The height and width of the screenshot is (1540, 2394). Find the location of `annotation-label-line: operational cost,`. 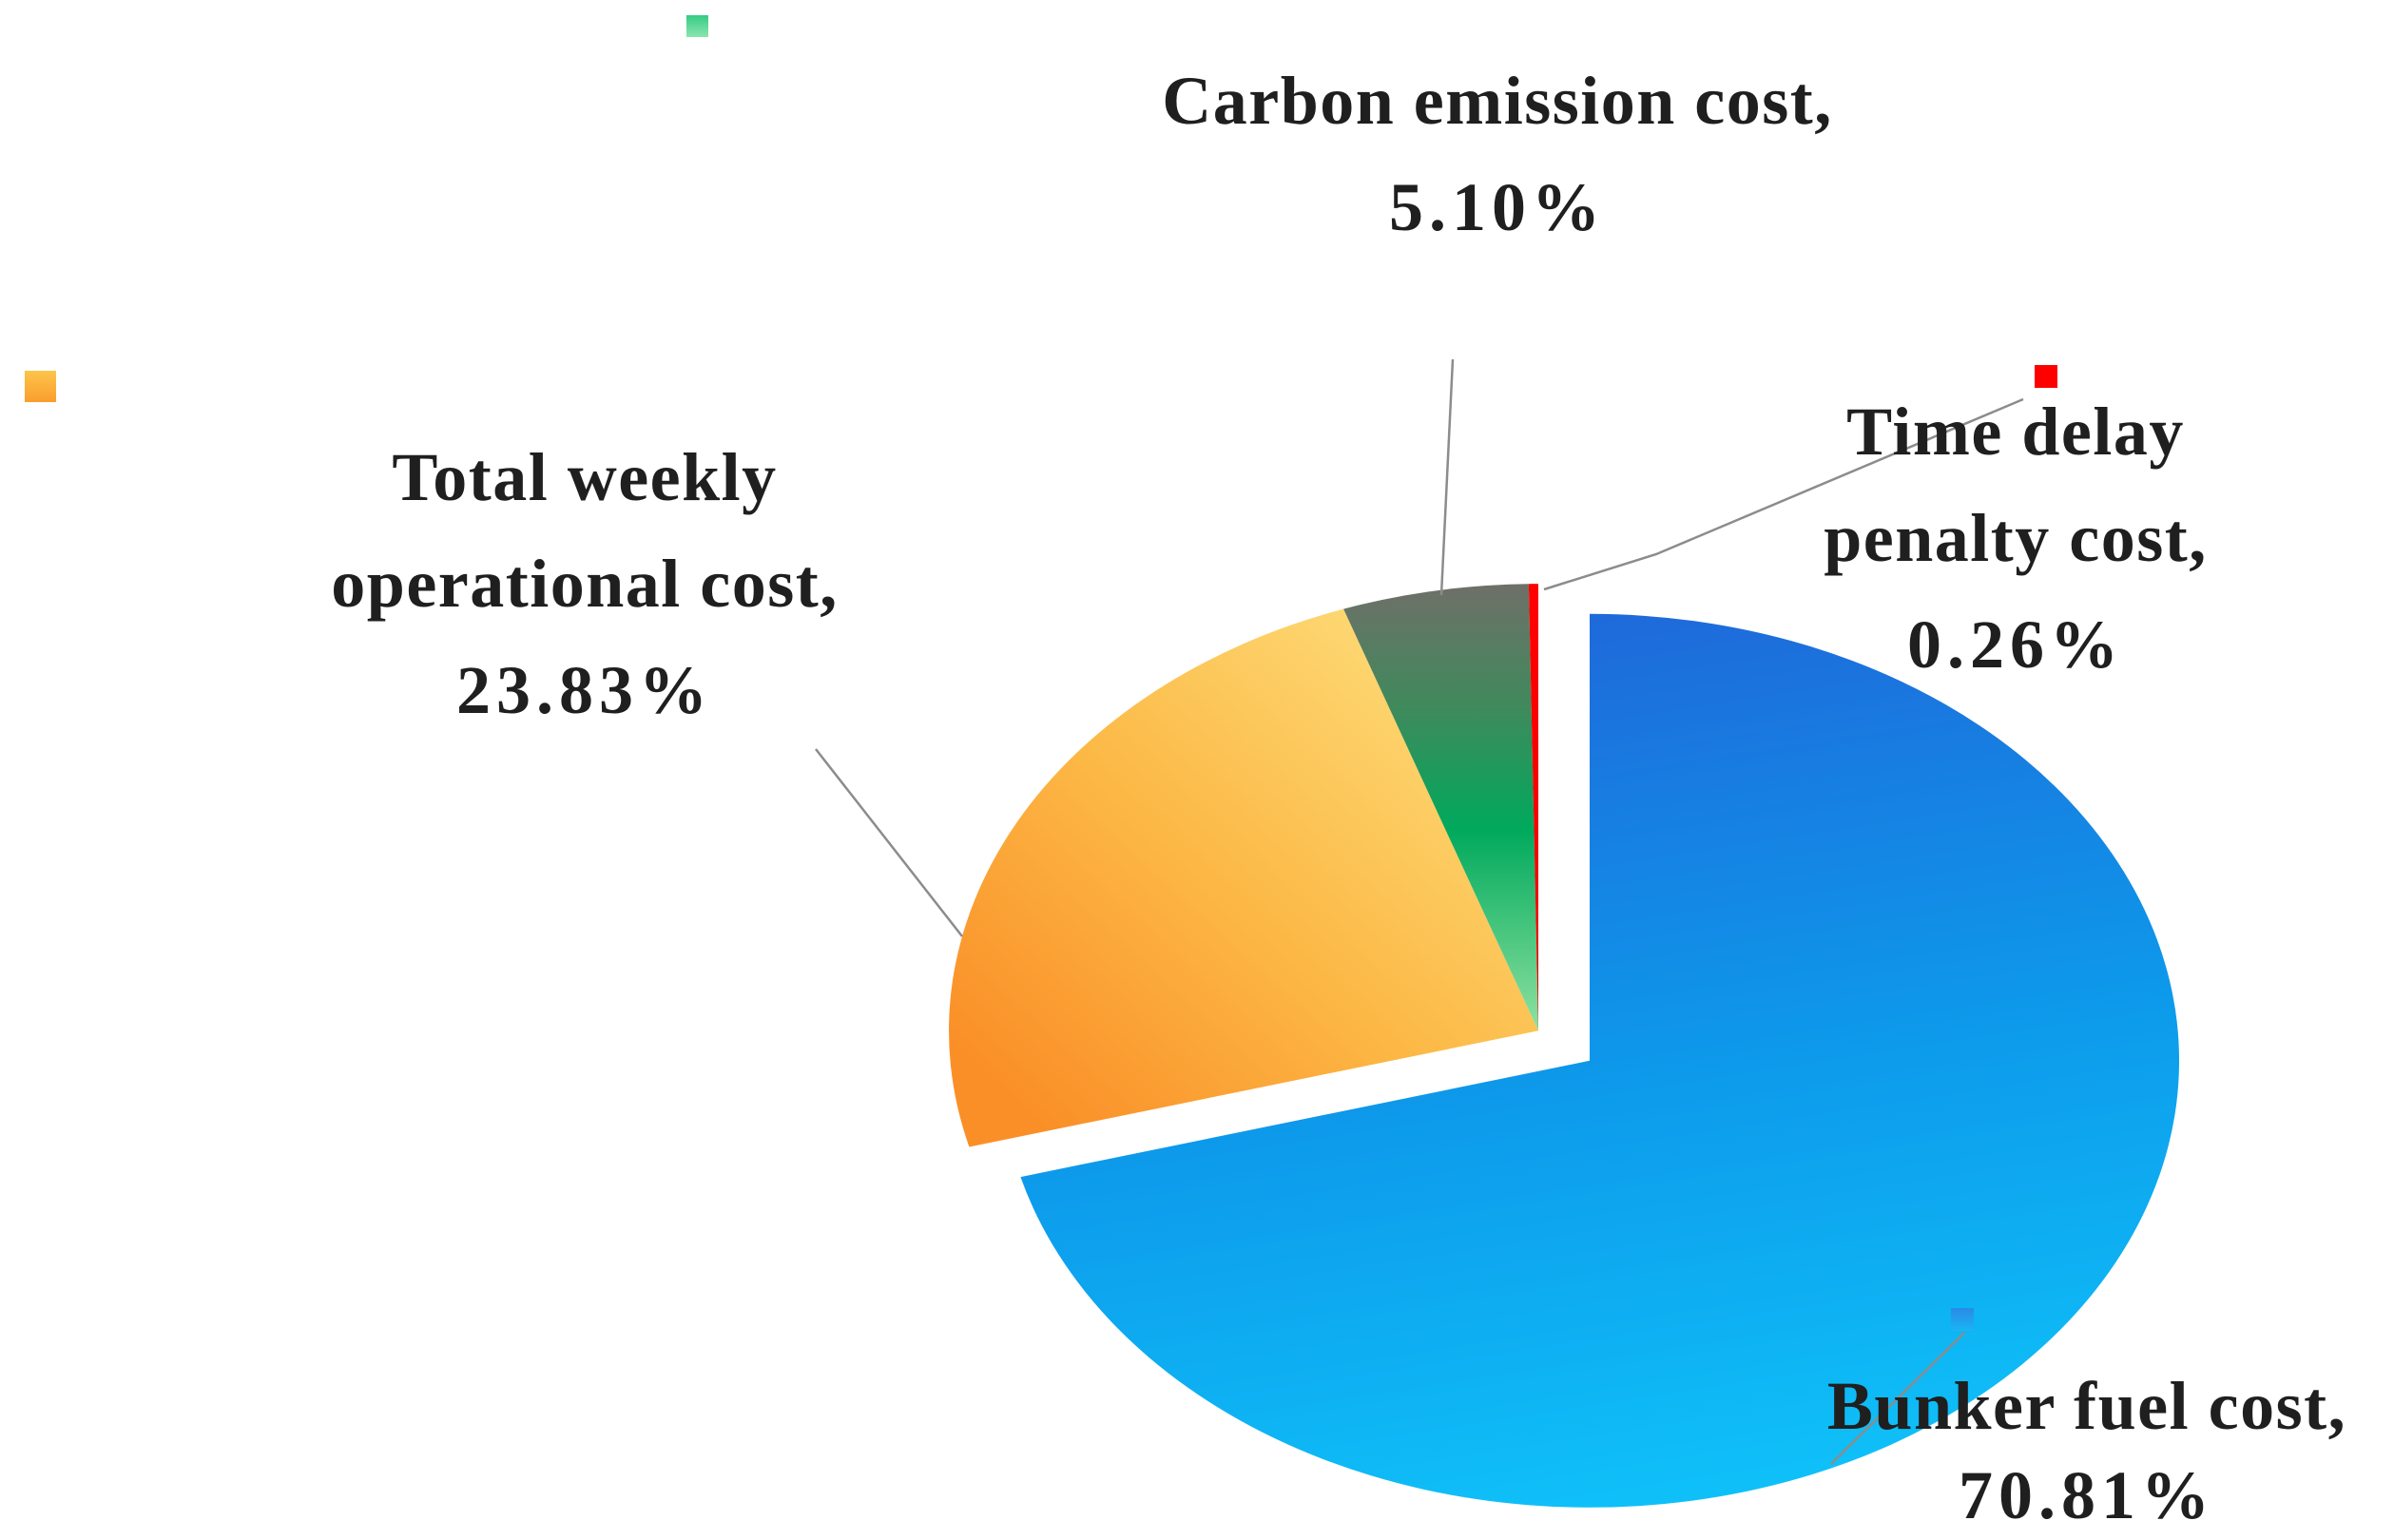

annotation-label-line: operational cost, is located at coordinates (585, 584).